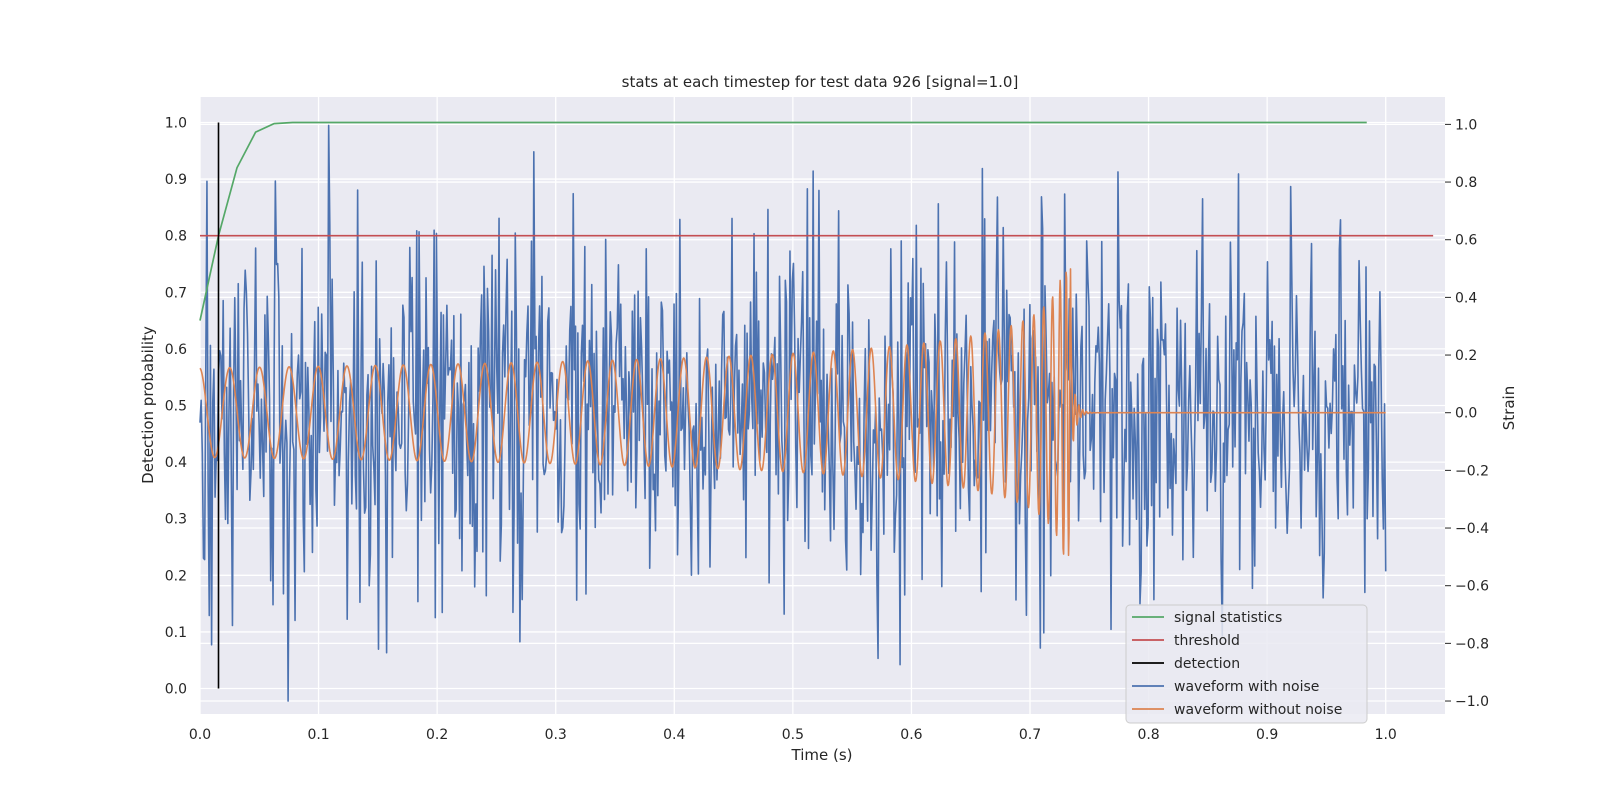  What do you see at coordinates (556, 735) in the screenshot?
I see `x-tick-label: 0.3` at bounding box center [556, 735].